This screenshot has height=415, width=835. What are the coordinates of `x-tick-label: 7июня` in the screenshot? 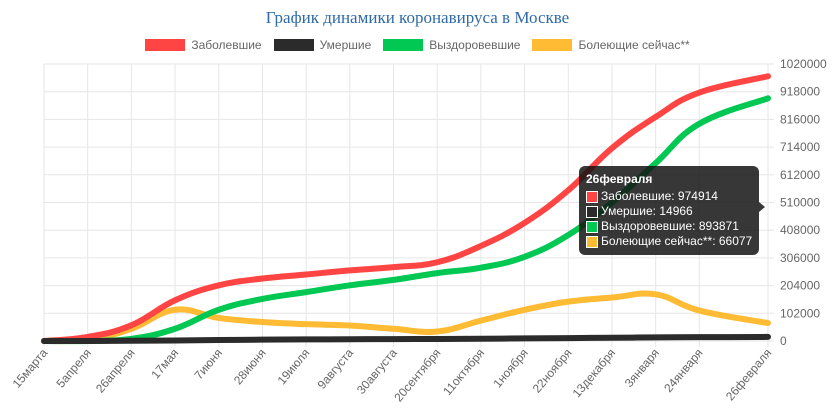 It's located at (209, 364).